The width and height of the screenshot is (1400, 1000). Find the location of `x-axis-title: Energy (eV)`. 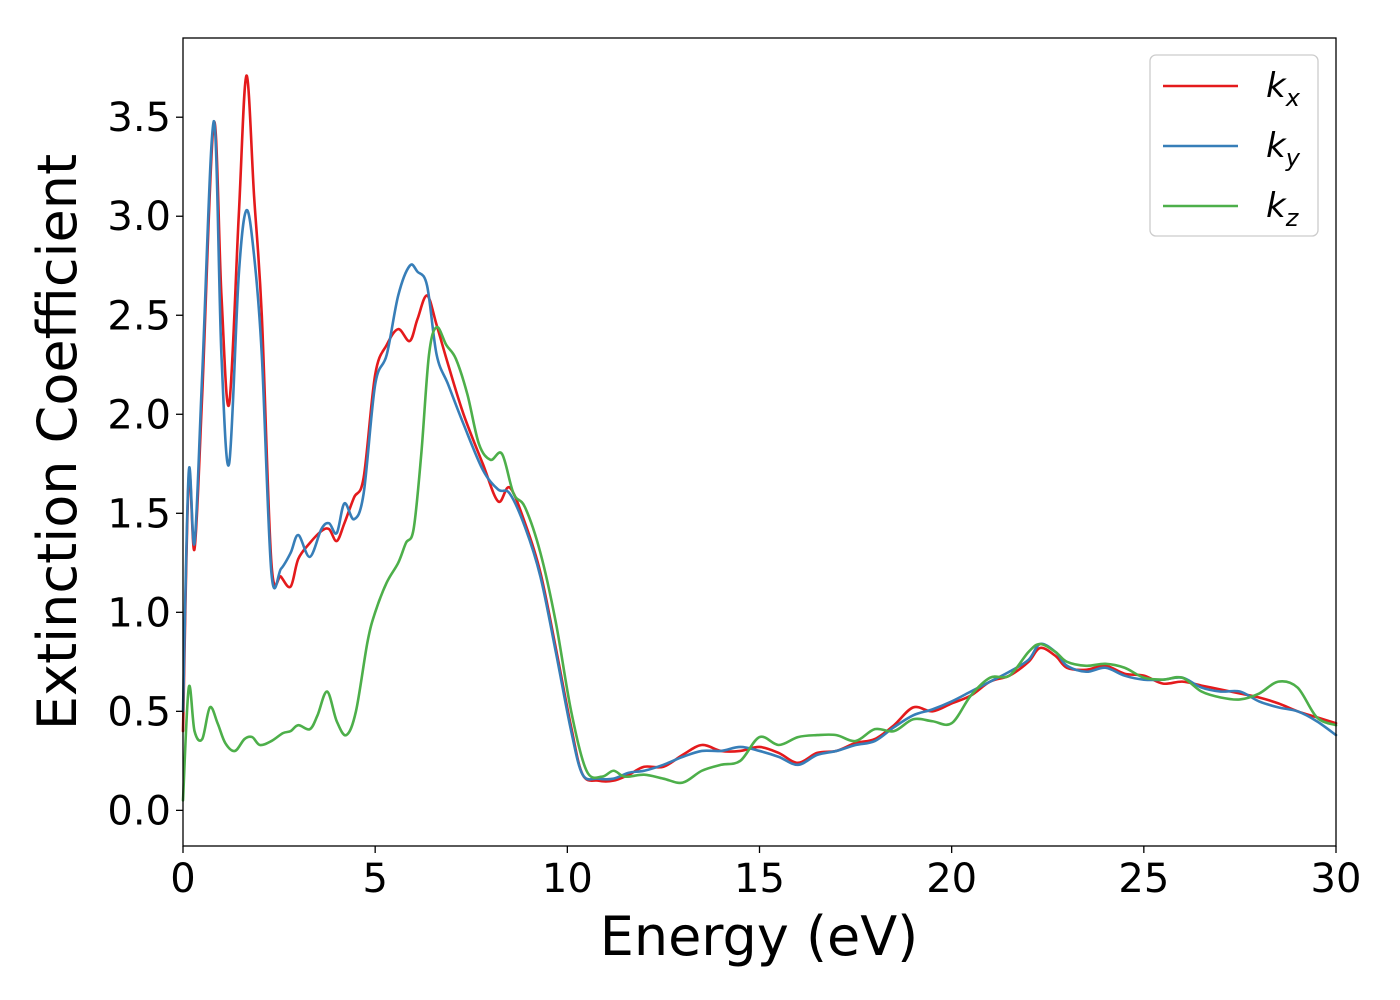

x-axis-title: Energy (eV) is located at coordinates (759, 936).